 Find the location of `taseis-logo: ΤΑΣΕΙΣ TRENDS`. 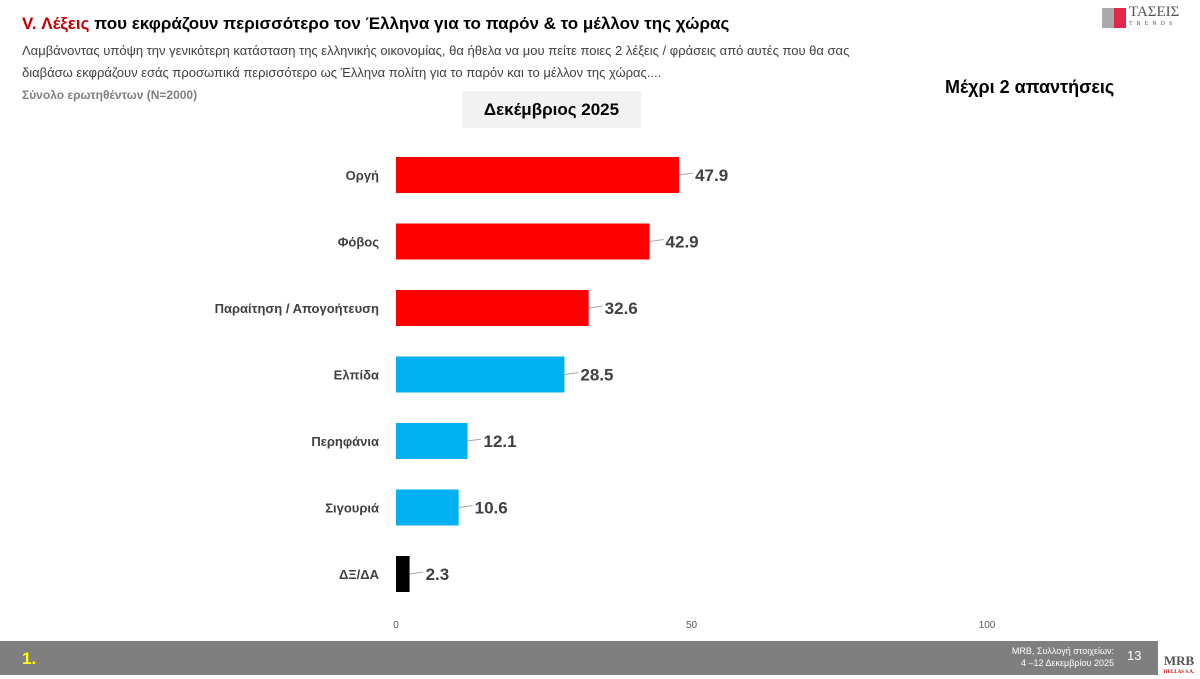

taseis-logo: ΤΑΣΕΙΣ TRENDS is located at coordinates (1140, 17).